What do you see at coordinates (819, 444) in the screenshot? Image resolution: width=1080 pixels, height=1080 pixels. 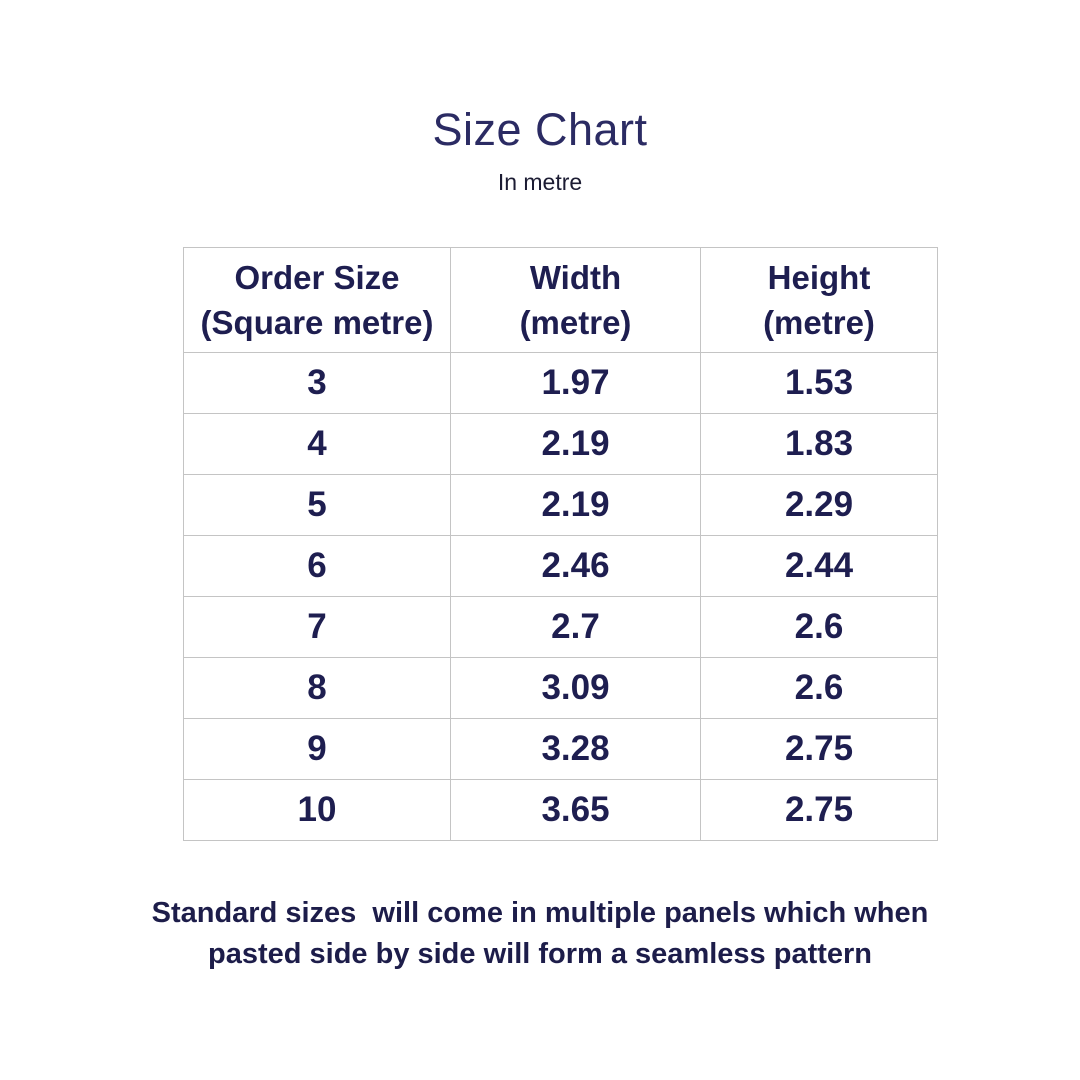 I see `table-cell: 1.83` at bounding box center [819, 444].